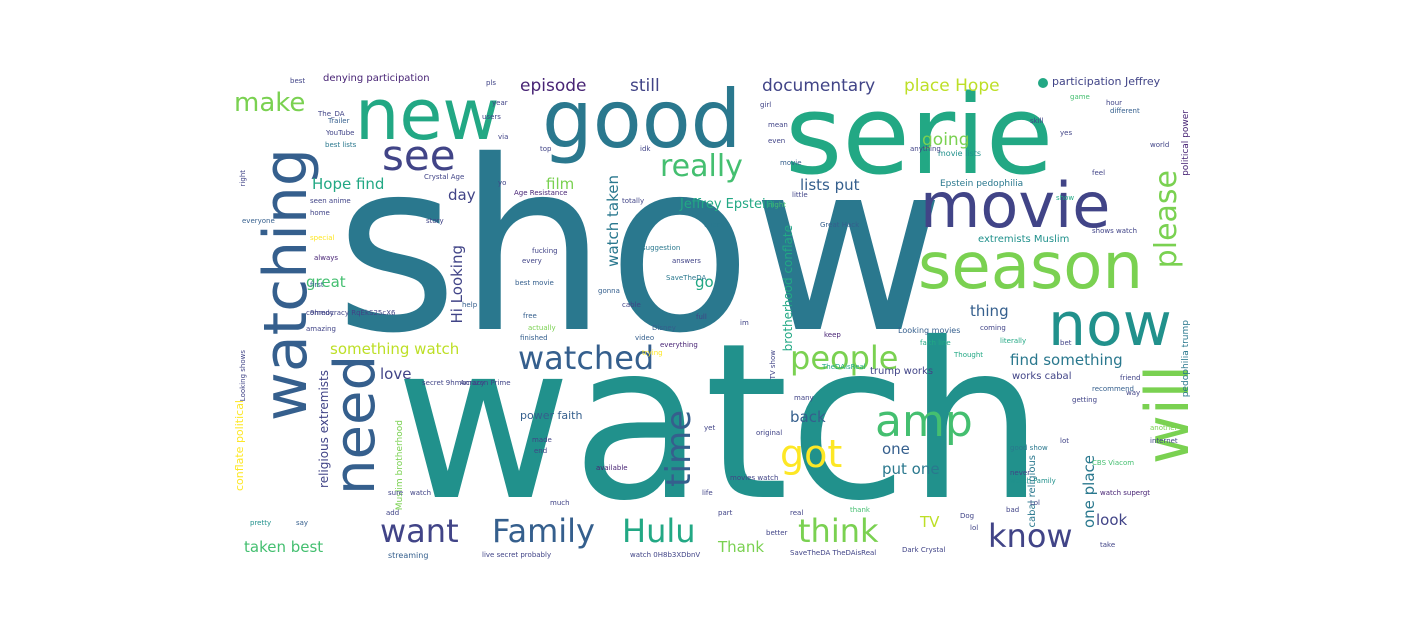  Describe the element at coordinates (896, 449) in the screenshot. I see `word-one: one` at that location.